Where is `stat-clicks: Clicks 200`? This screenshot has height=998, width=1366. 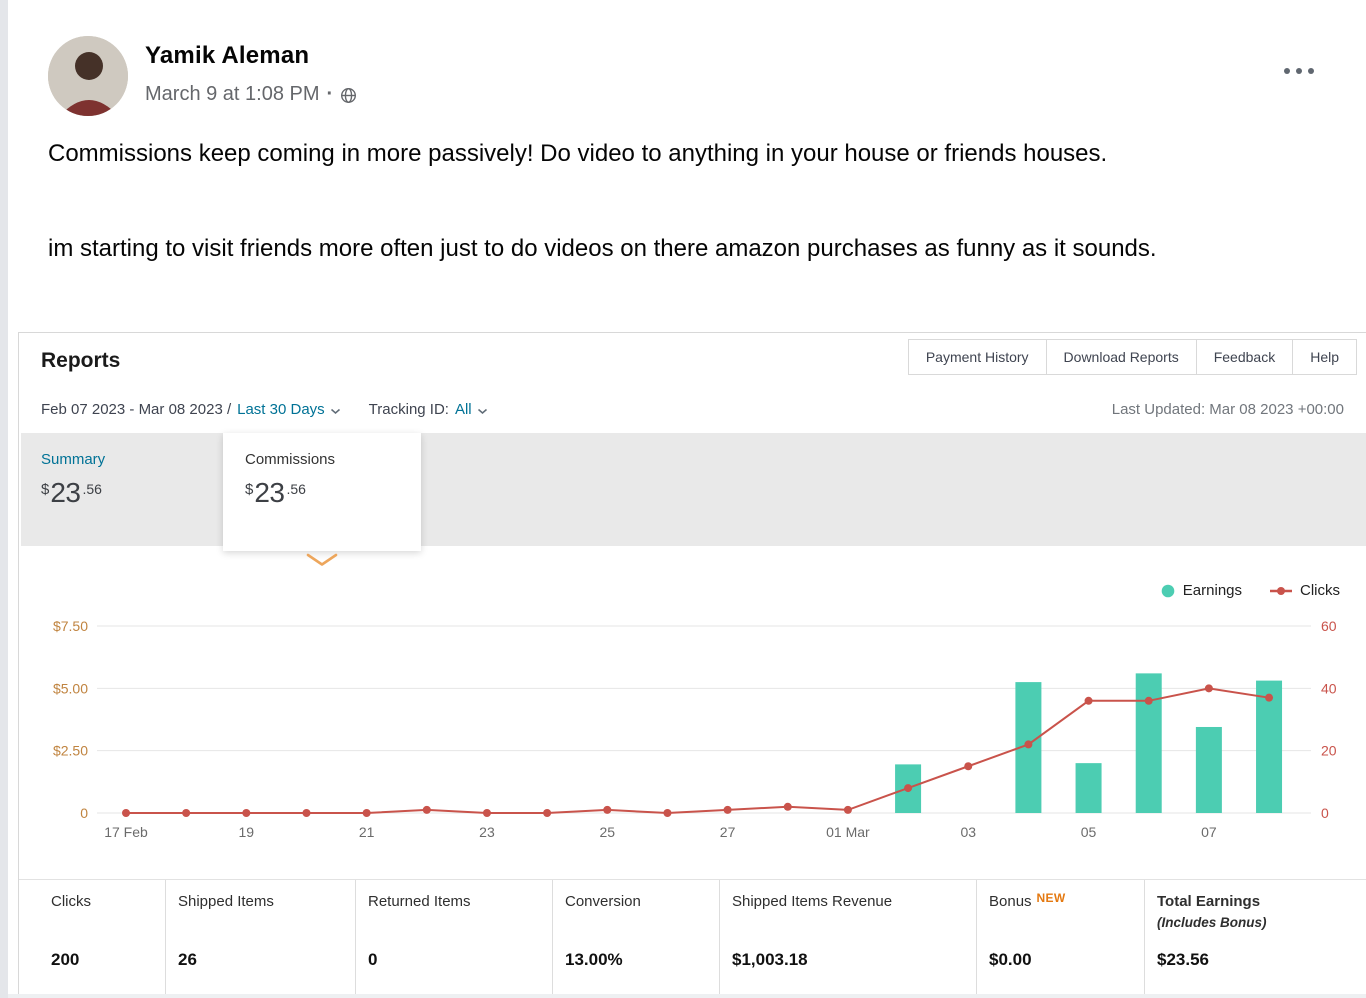 stat-clicks: Clicks 200 is located at coordinates (92, 937).